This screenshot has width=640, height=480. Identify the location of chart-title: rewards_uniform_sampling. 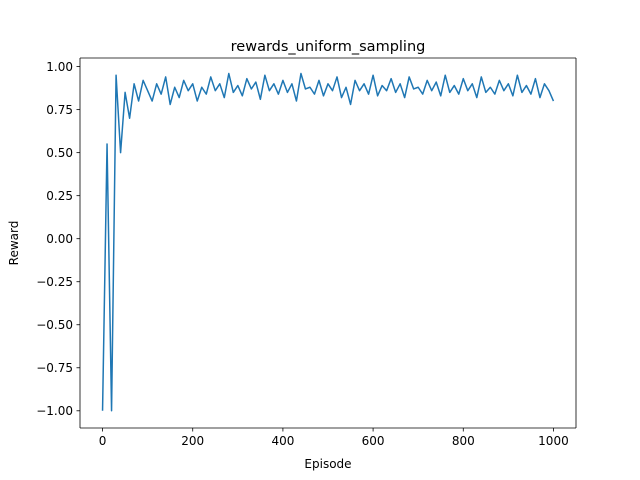
(328, 47).